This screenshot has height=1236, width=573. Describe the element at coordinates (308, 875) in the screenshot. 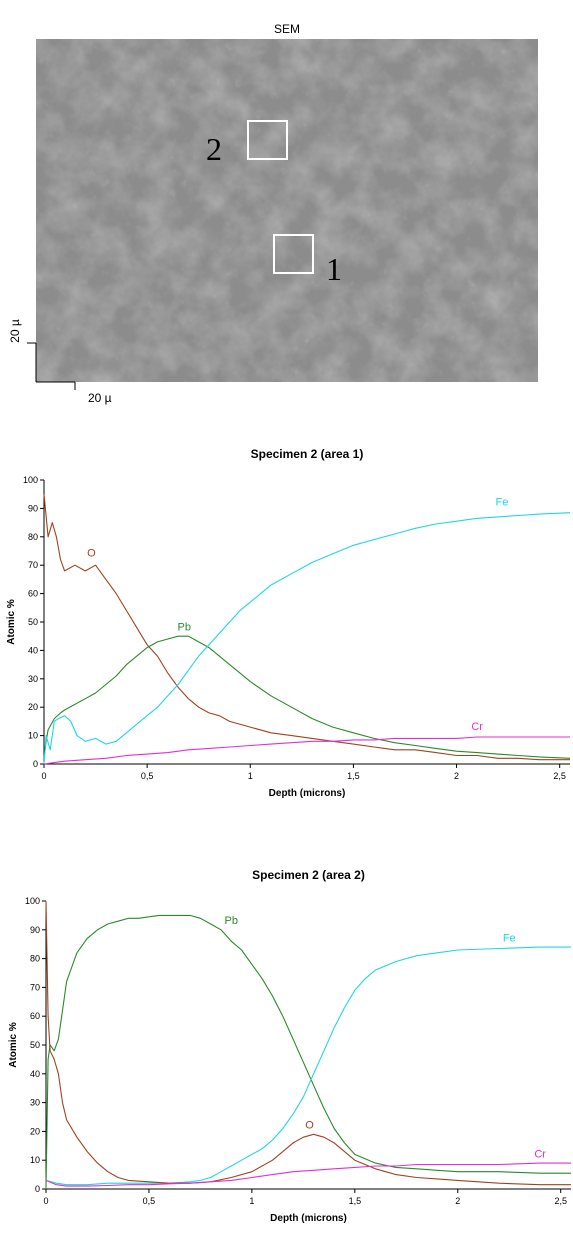

I see `chart-title: Specimen 2 (area 2)` at that location.